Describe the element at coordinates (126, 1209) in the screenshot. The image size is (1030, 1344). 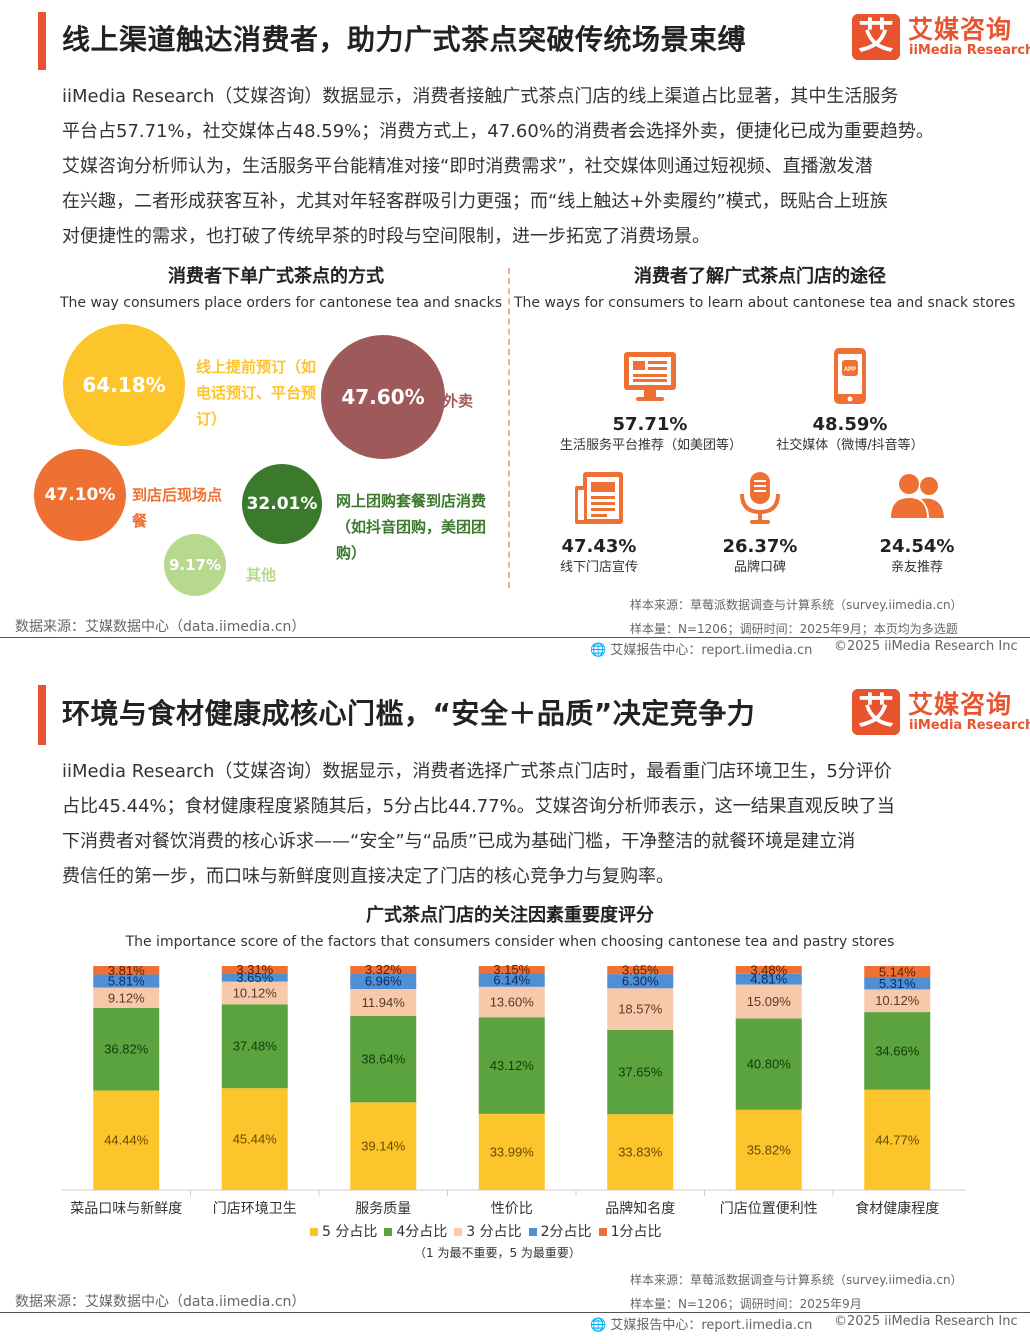
I see `category-label: 菜品口味与新鲜度` at that location.